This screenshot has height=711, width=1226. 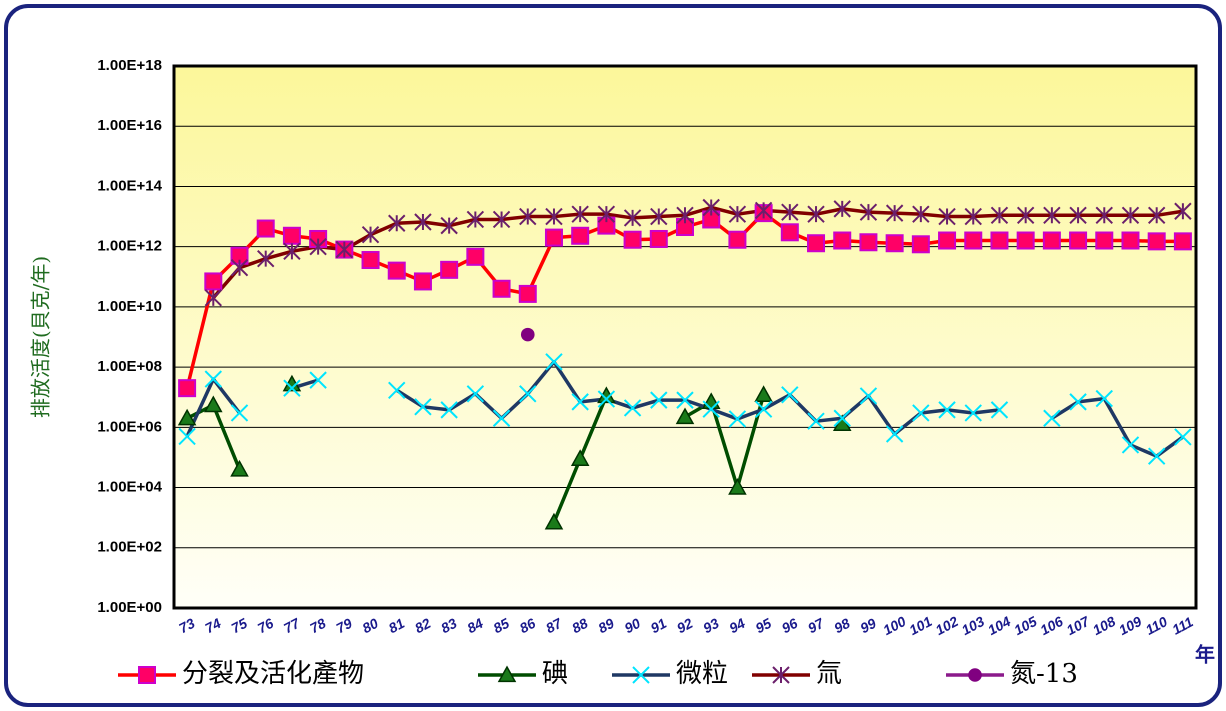 What do you see at coordinates (1205, 655) in the screenshot?
I see `x-axis-label: 年` at bounding box center [1205, 655].